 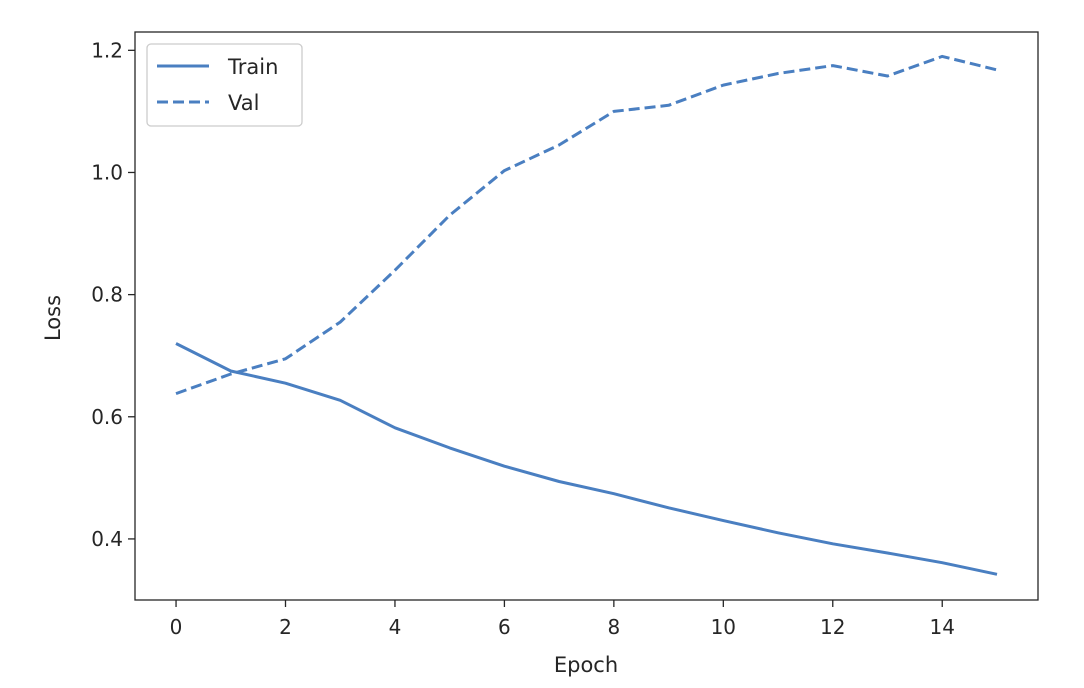 I want to click on y-tick-label: 0.4, so click(x=107, y=539).